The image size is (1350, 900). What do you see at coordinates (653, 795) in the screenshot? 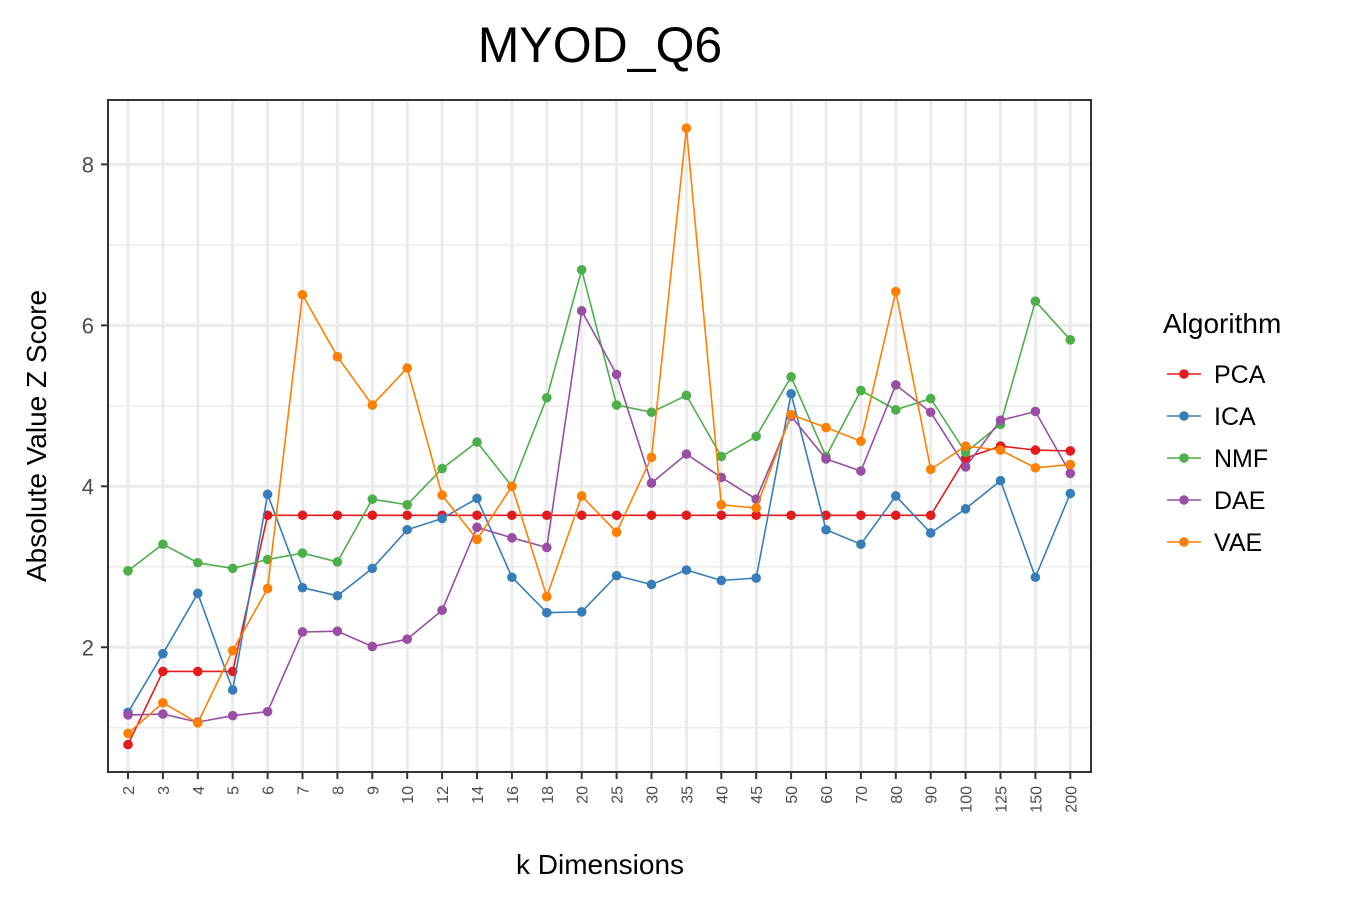
I see `x-tick-label: 30` at bounding box center [653, 795].